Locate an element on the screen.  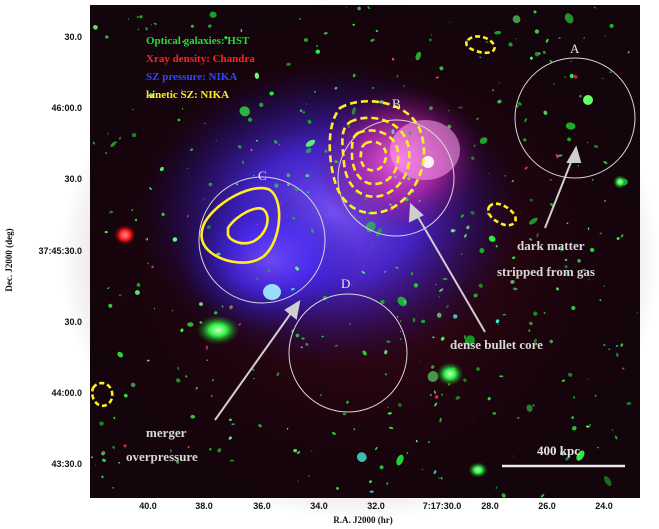
y-tick-label: 30.0 is located at coordinates (73, 37).